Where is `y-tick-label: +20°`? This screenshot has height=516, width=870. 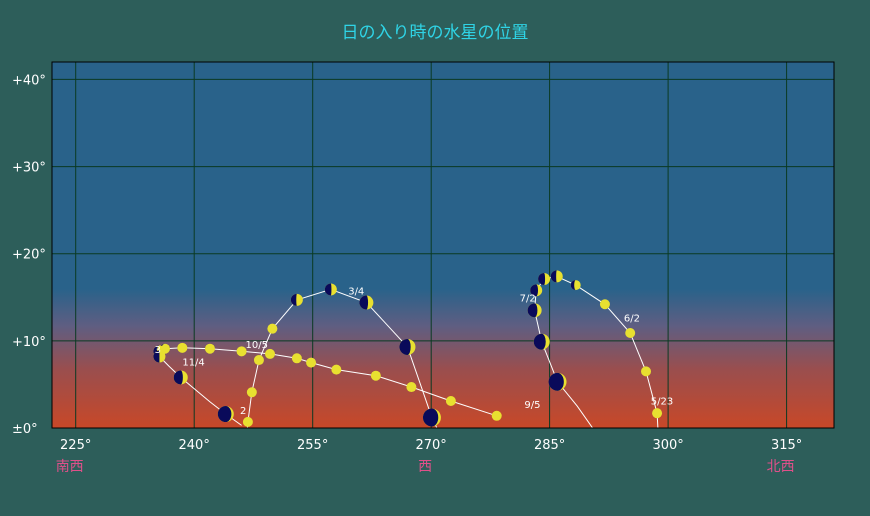 y-tick-label: +20° is located at coordinates (29, 255).